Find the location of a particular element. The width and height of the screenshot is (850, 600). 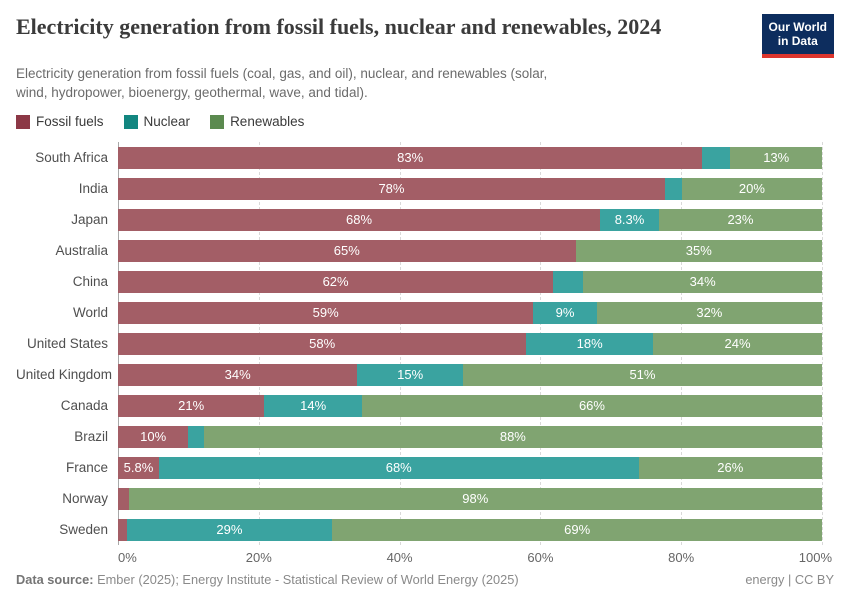

chart-row: India 78% 20% is located at coordinates (419, 188).